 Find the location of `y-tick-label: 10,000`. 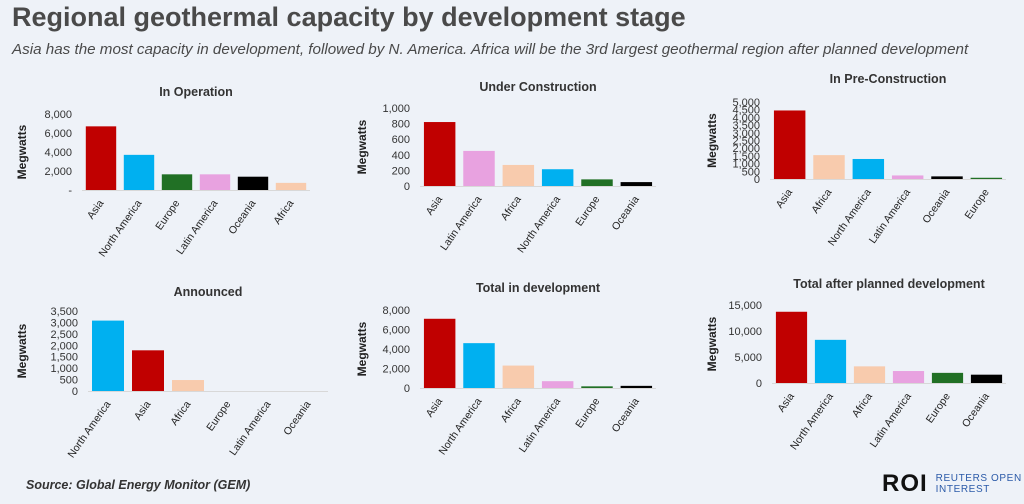

y-tick-label: 10,000 is located at coordinates (745, 332).